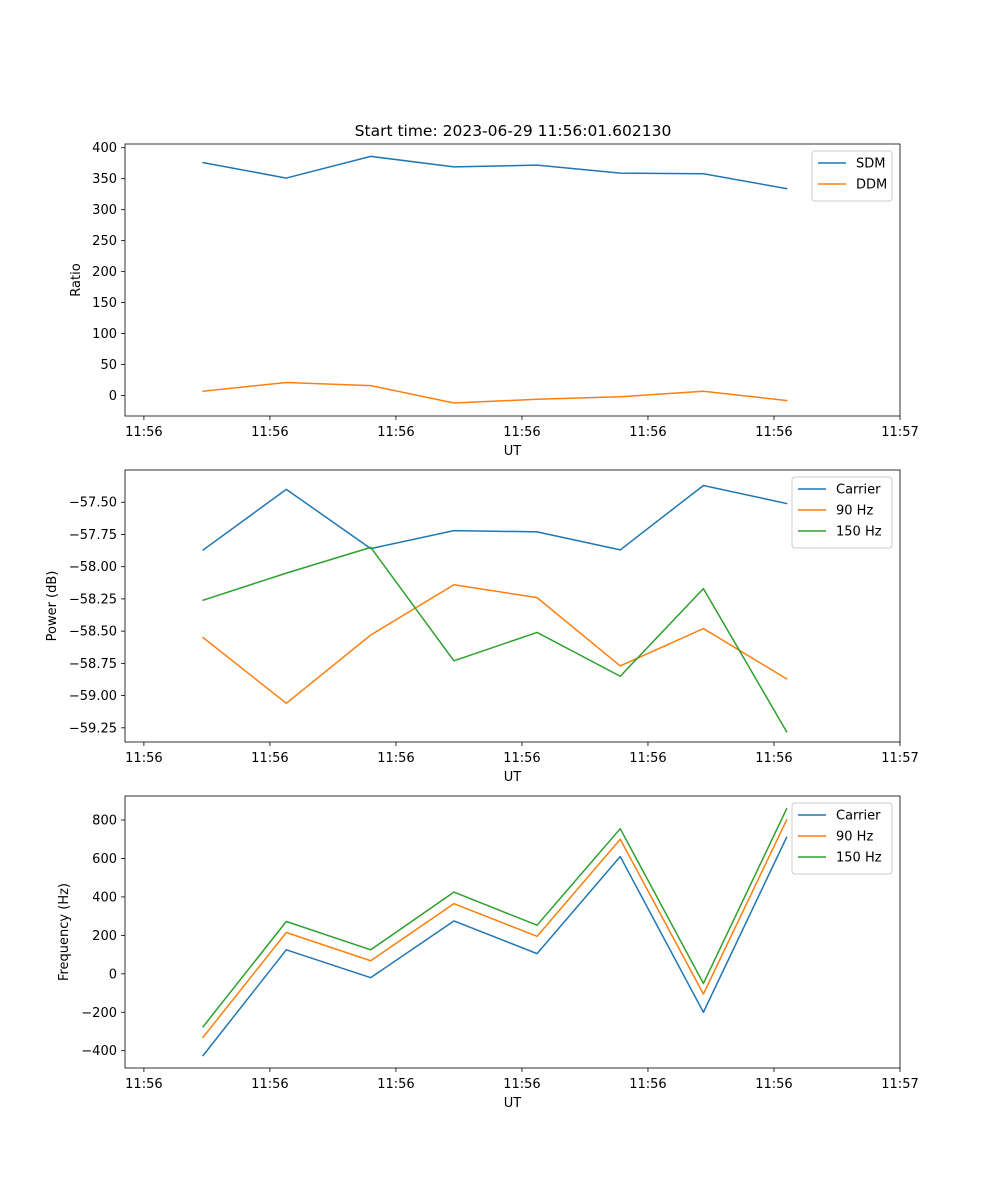  I want to click on y-tick-label: −58.75, so click(93, 664).